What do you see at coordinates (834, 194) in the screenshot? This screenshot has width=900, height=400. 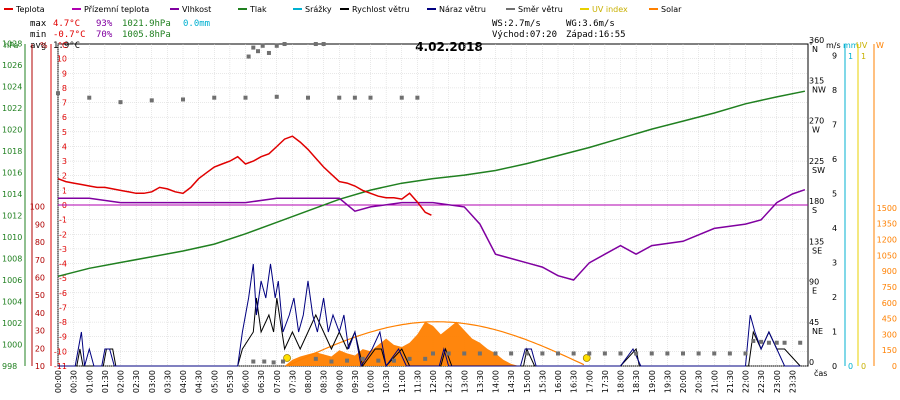 I see `wind-tick: 5` at bounding box center [834, 194].